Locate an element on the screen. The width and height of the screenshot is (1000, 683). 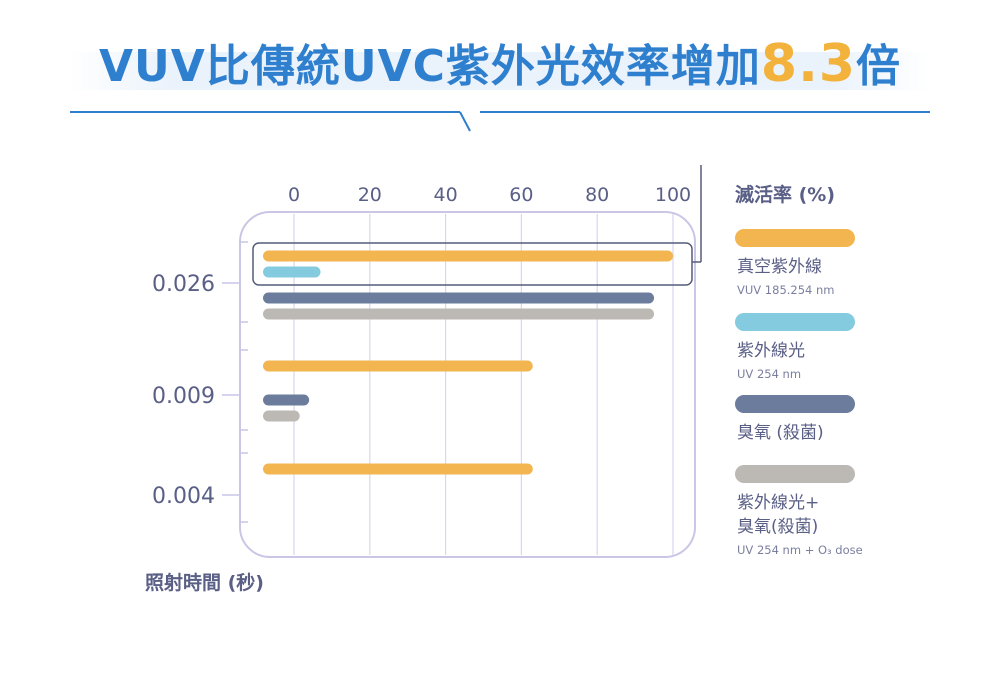
category-label: 0.009 is located at coordinates (183, 396).